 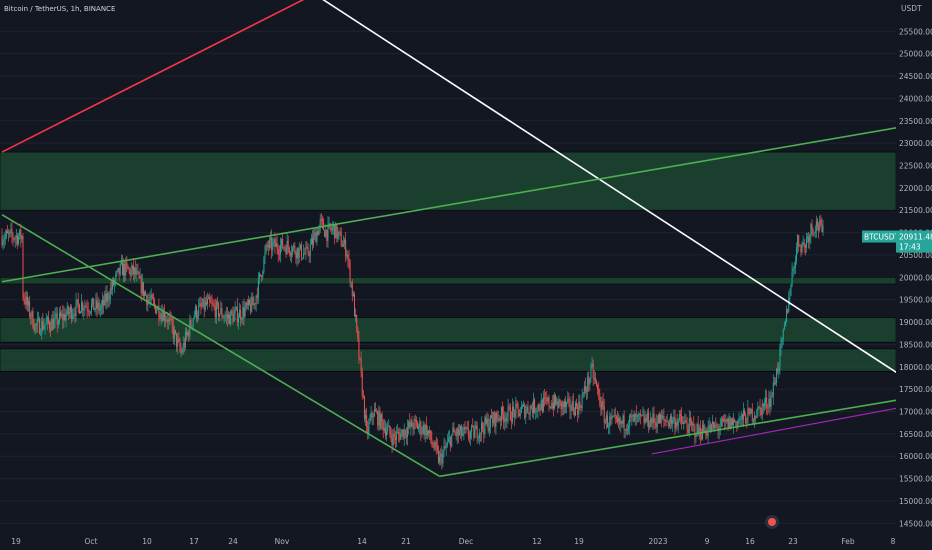 I want to click on y-tick-label: 24000.00, so click(x=915, y=98).